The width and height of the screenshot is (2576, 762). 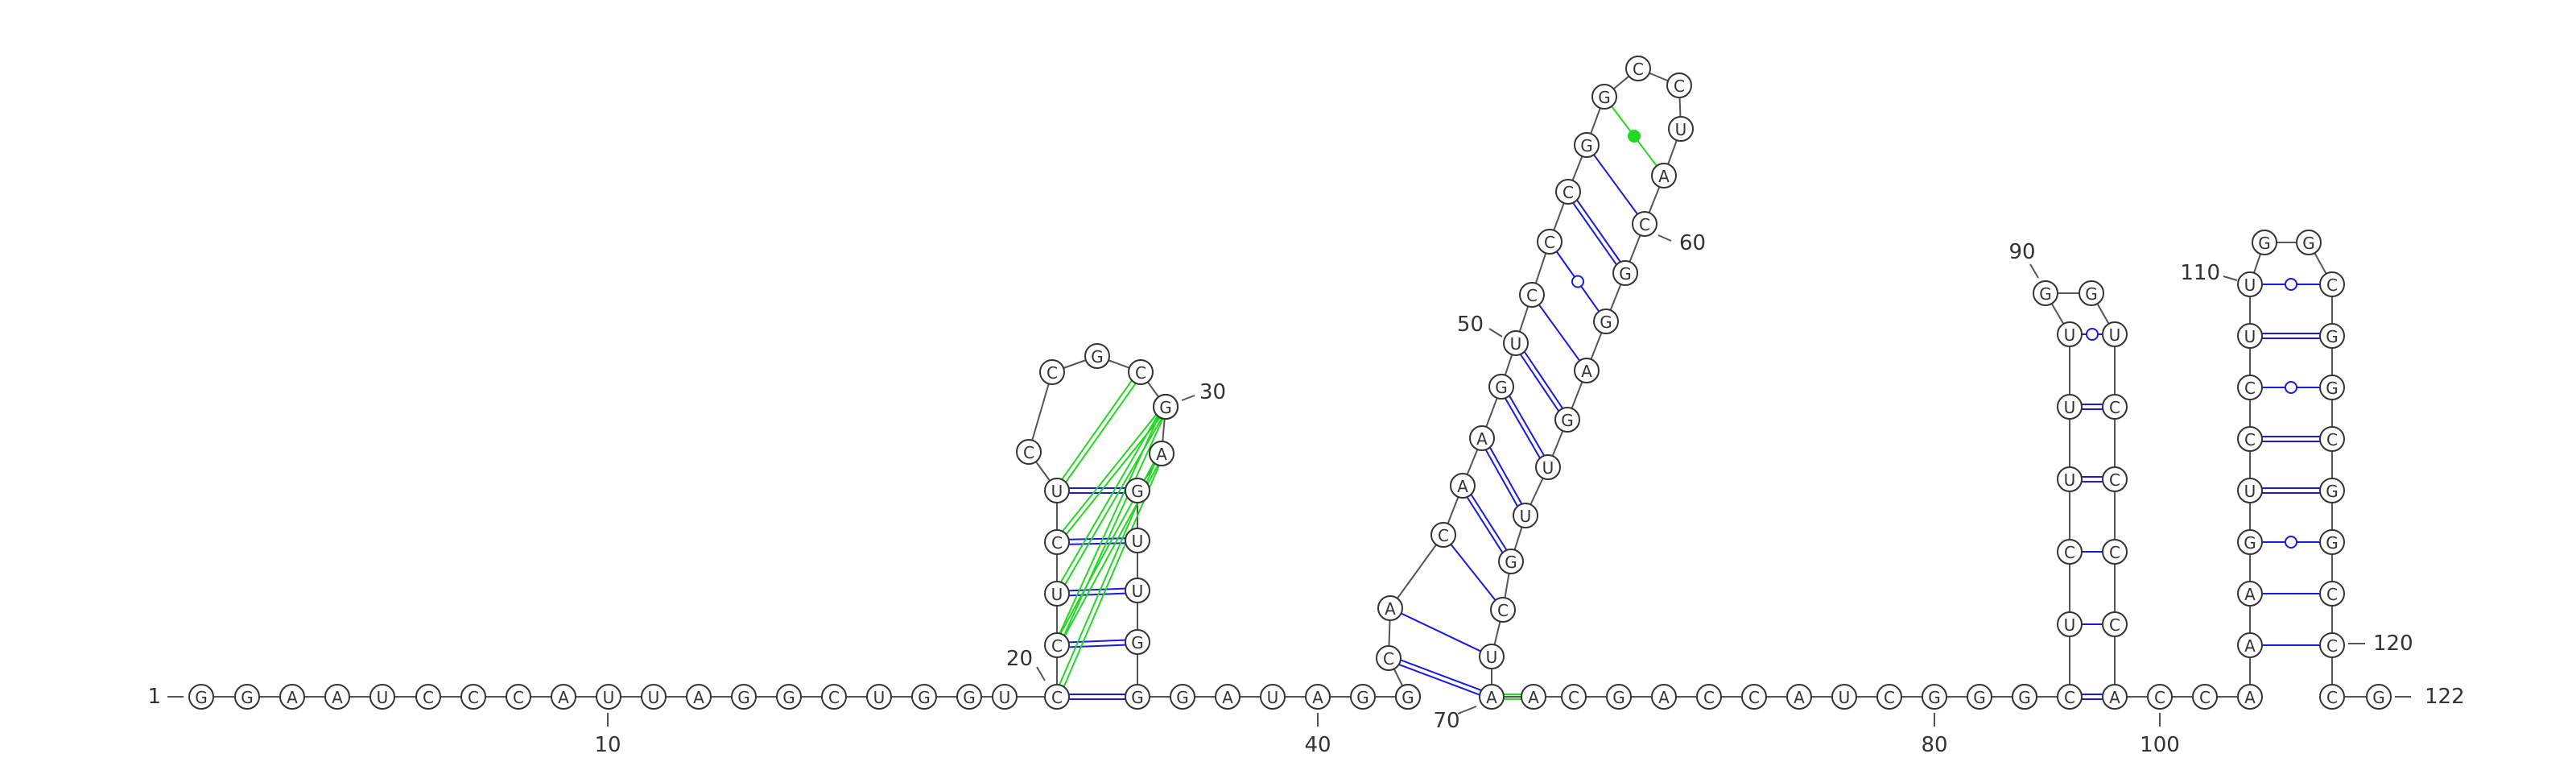 What do you see at coordinates (744, 697) in the screenshot?
I see `nucleotide-13: G` at bounding box center [744, 697].